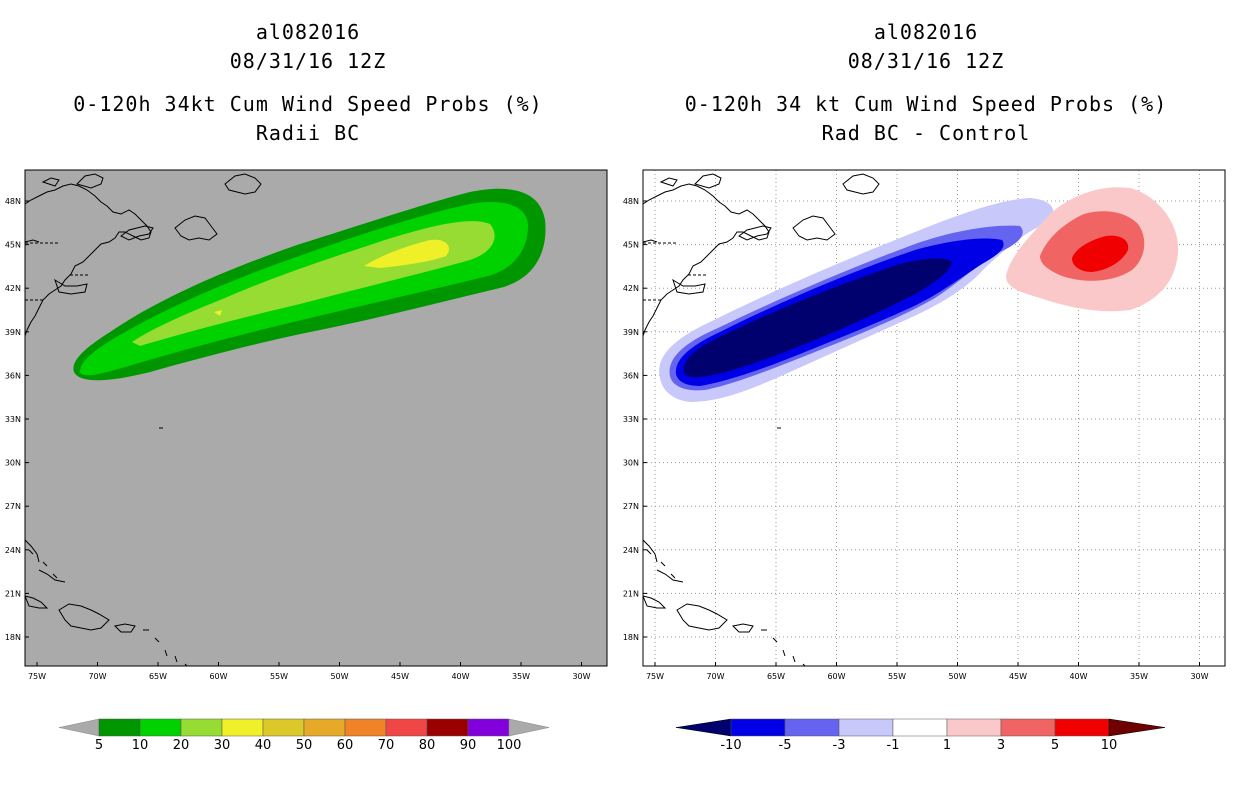 This screenshot has height=800, width=1236. Describe the element at coordinates (897, 676) in the screenshot. I see `right-lon-label: 55W` at that location.